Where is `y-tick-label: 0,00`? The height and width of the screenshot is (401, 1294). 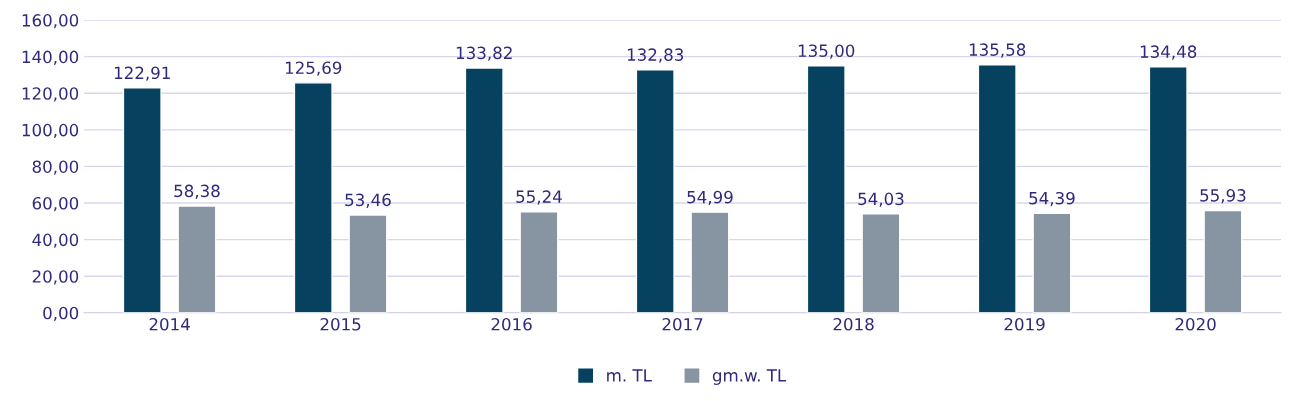 y-tick-label: 0,00 is located at coordinates (61, 314).